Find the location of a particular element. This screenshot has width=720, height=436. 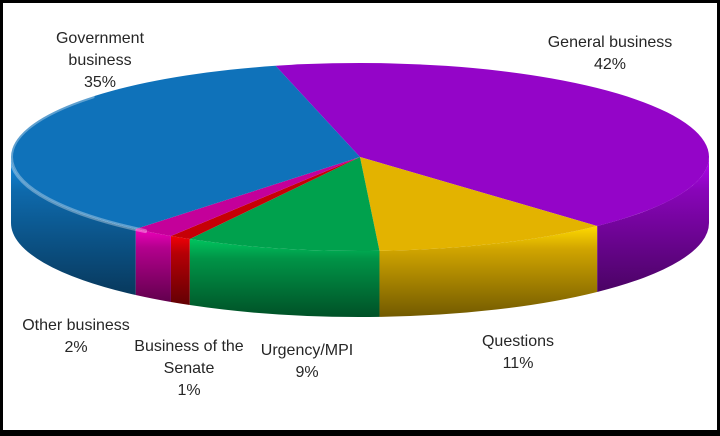

slice-label: General business is located at coordinates (610, 42).